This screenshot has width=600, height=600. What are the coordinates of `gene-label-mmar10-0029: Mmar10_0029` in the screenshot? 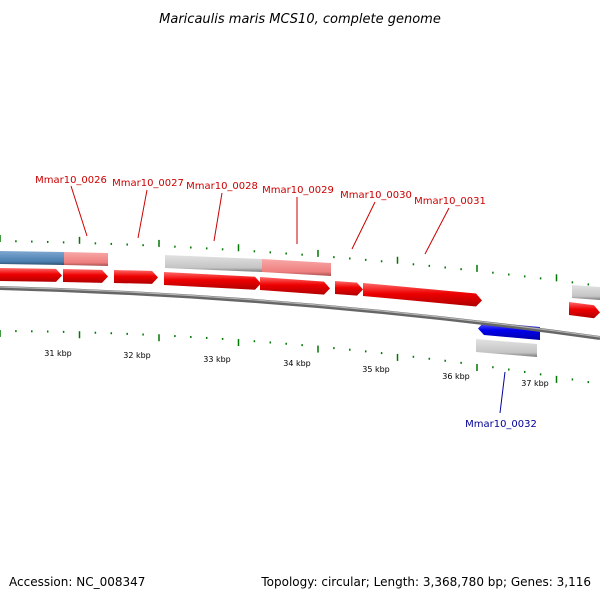 It's located at (298, 190).